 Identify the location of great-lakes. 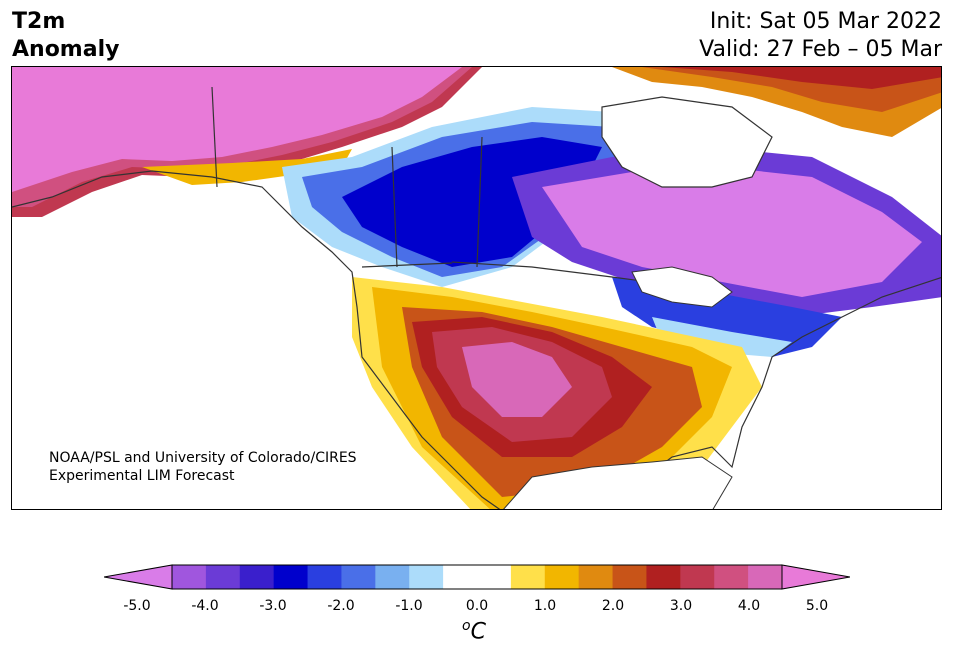
(682, 287).